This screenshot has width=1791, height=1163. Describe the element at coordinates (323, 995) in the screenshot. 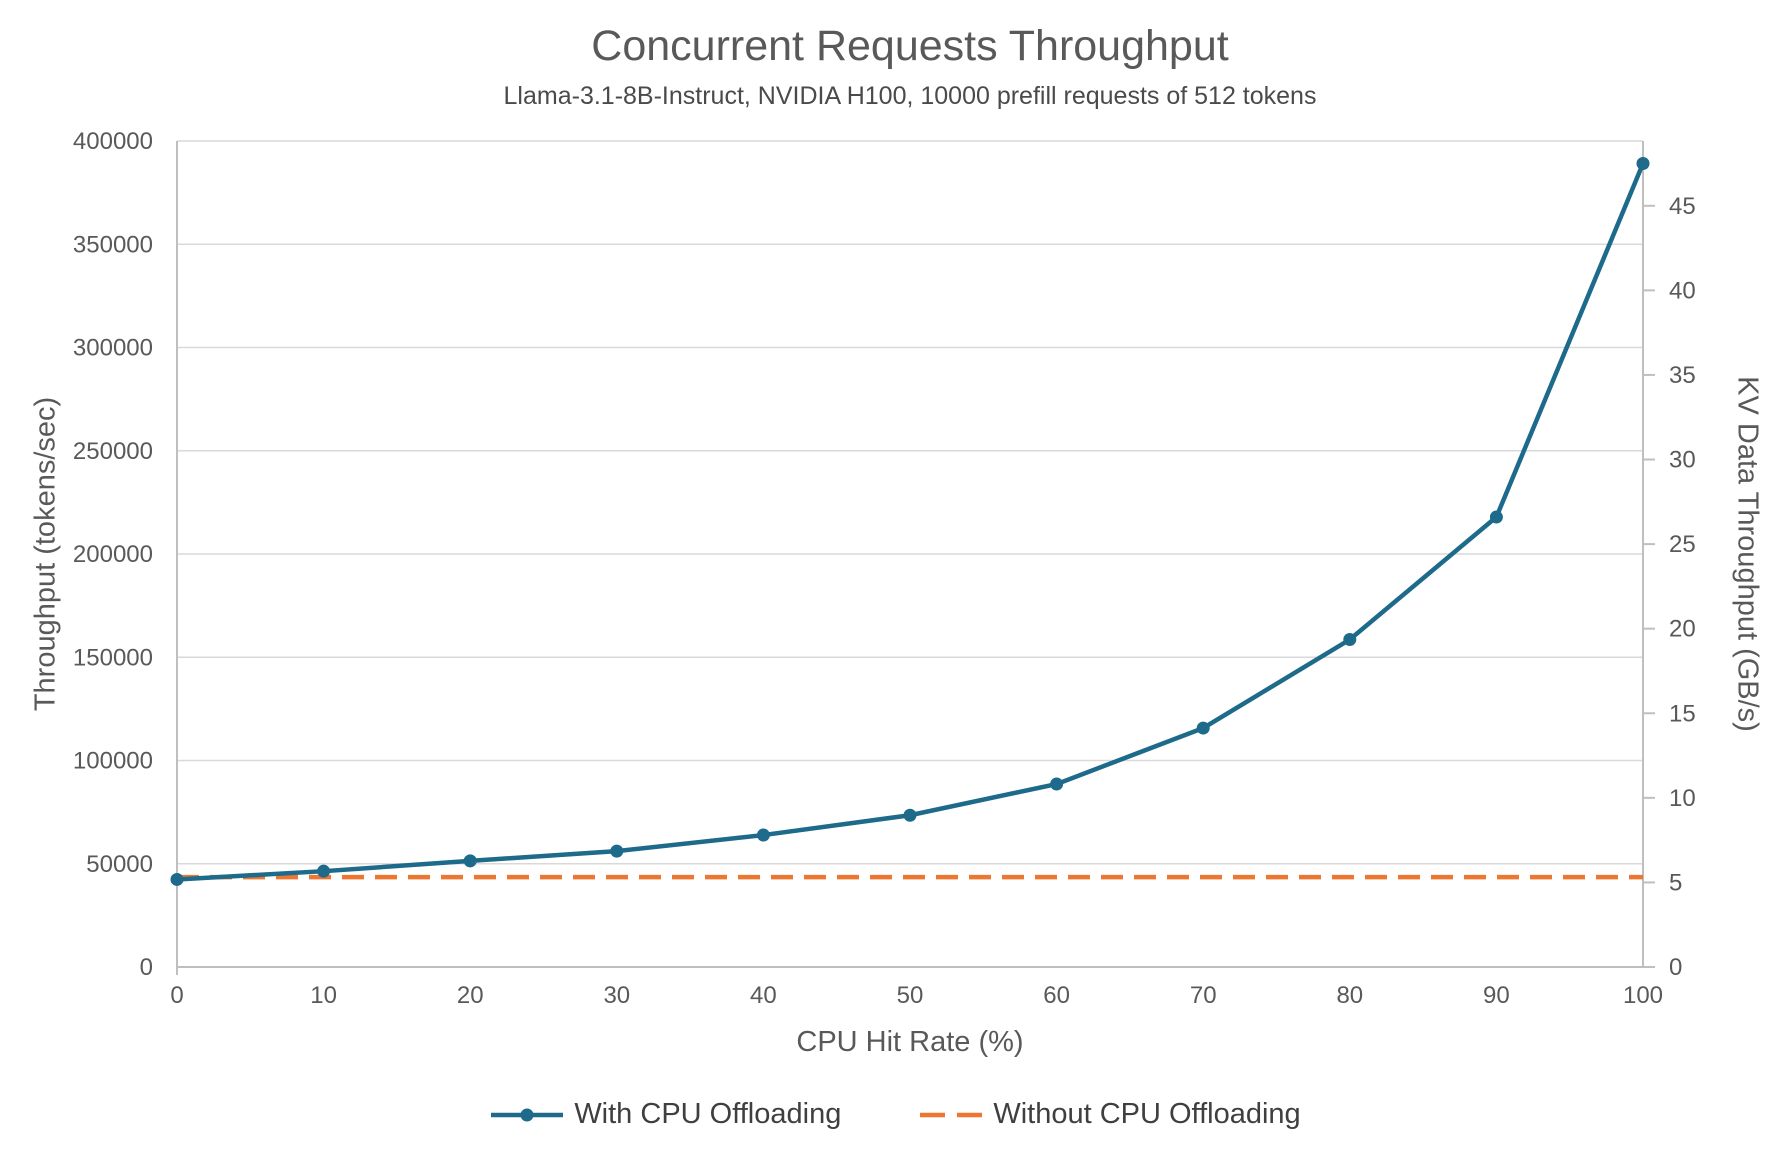

I see `x-tick-label: 10` at that location.